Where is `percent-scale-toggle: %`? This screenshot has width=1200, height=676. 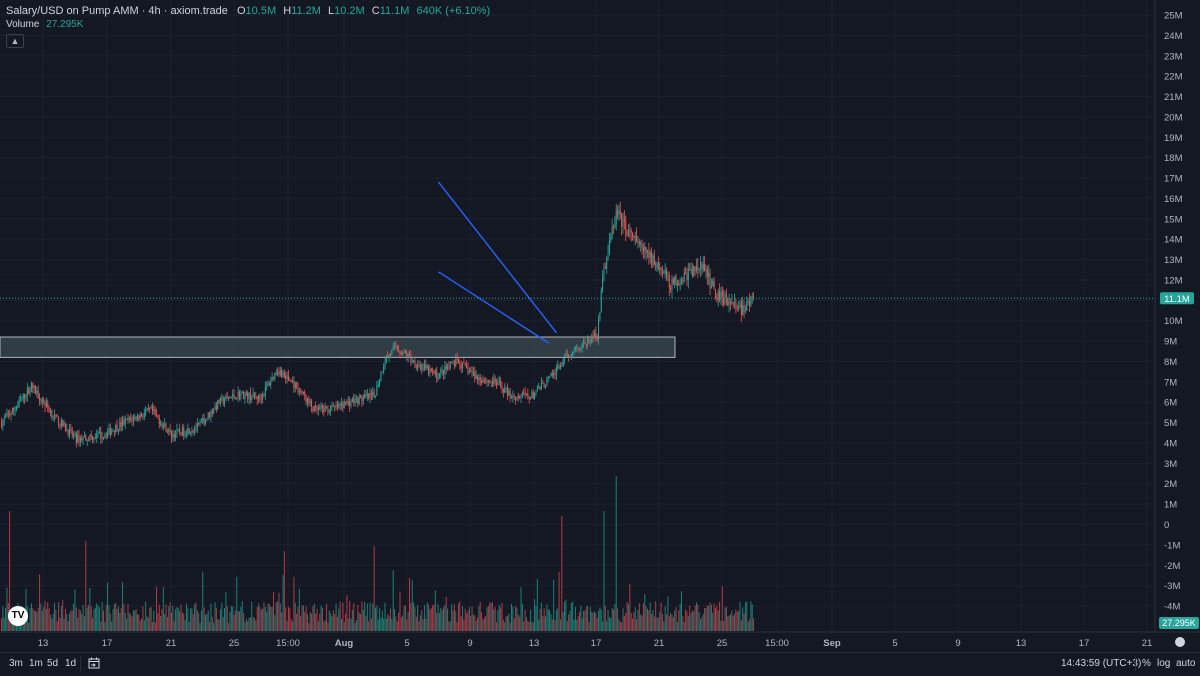 percent-scale-toggle: % is located at coordinates (1146, 663).